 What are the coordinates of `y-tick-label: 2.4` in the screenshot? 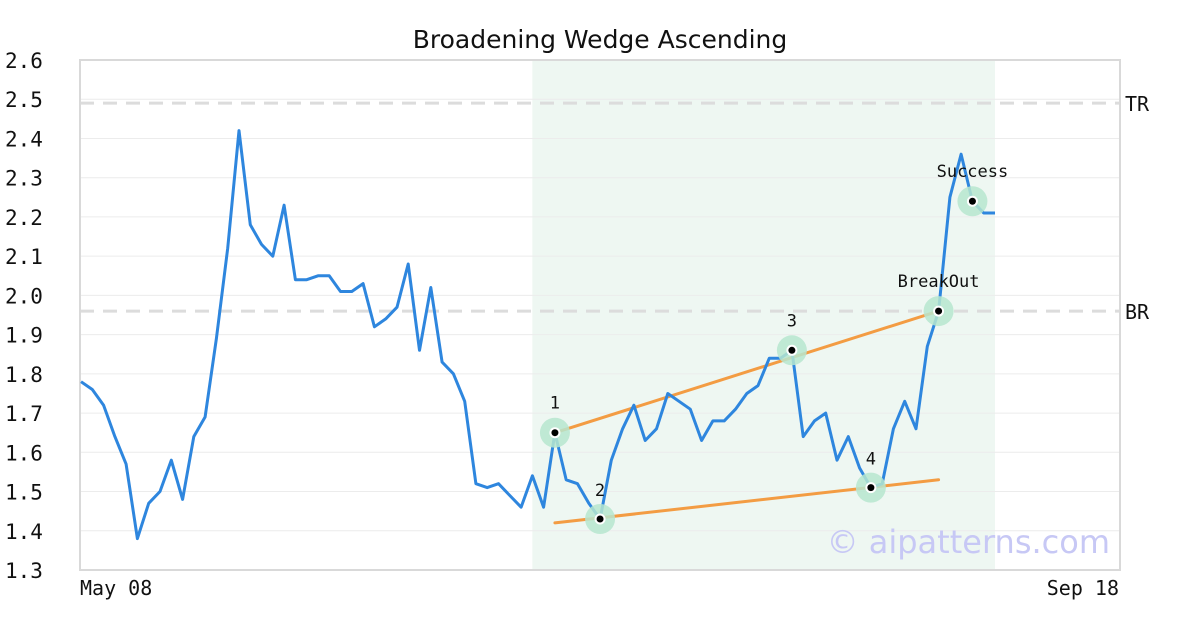 It's located at (24, 139).